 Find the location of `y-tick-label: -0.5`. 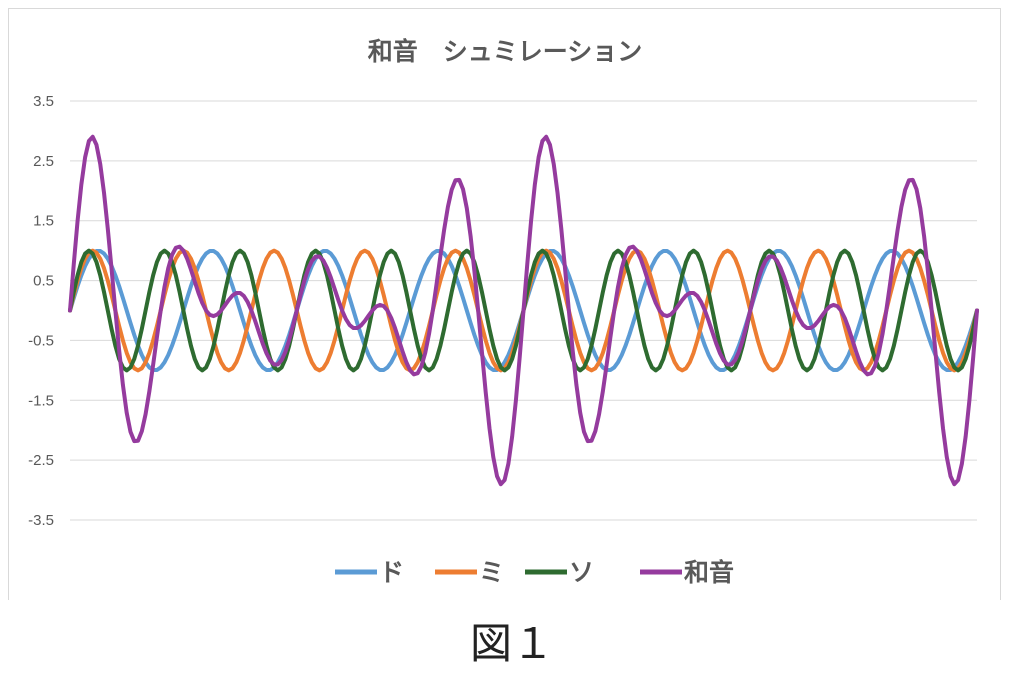

y-tick-label: -0.5 is located at coordinates (41, 340).